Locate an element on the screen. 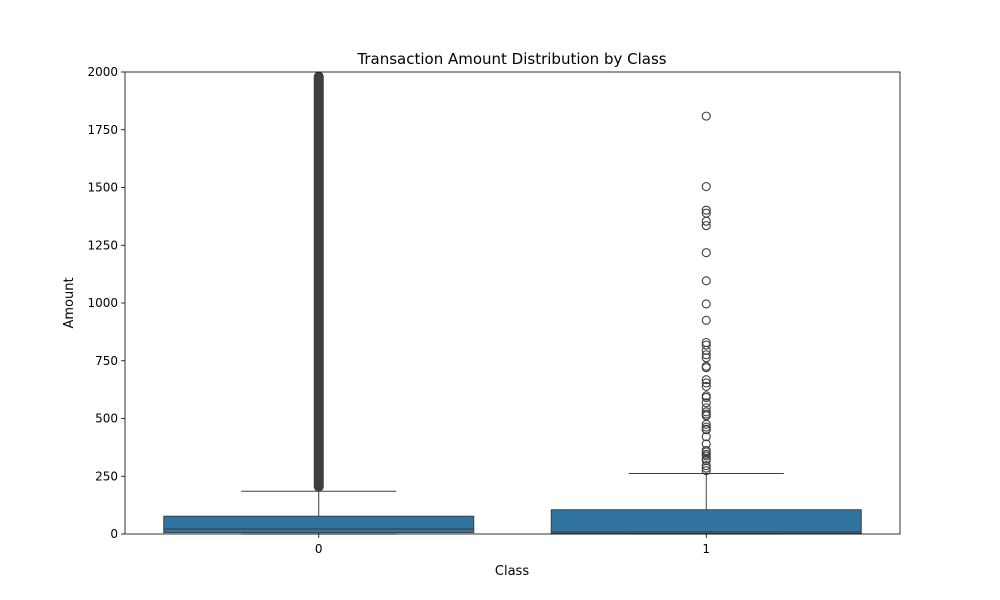  y-tick-label: 1250 is located at coordinates (102, 245).